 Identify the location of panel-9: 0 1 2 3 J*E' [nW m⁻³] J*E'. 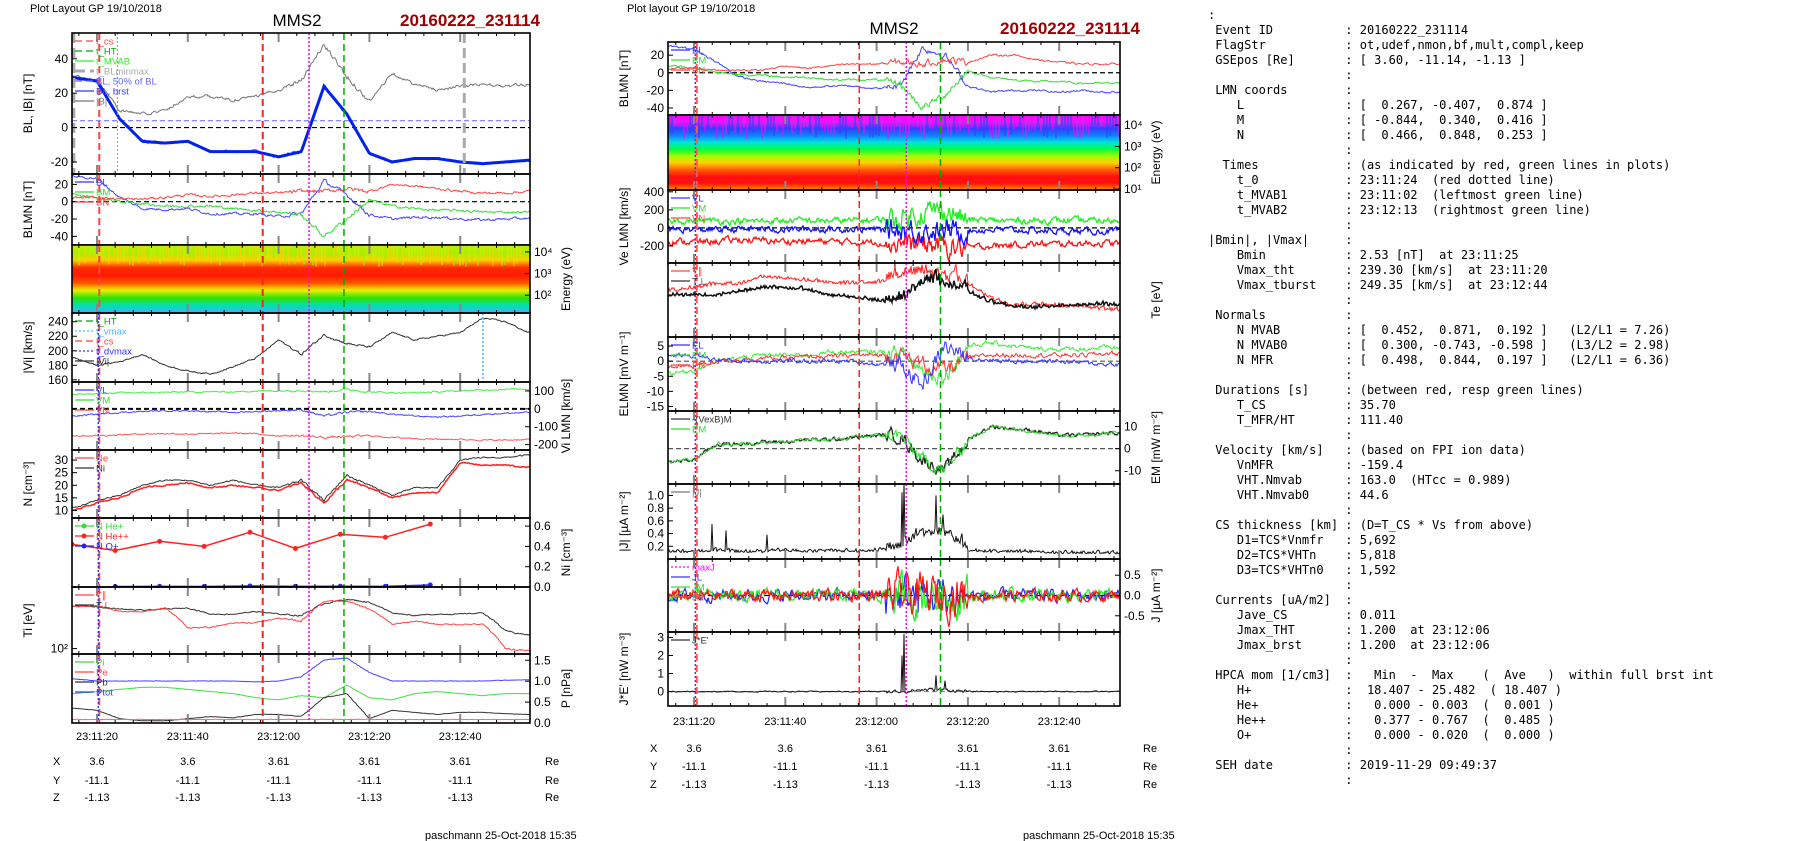
(869, 668).